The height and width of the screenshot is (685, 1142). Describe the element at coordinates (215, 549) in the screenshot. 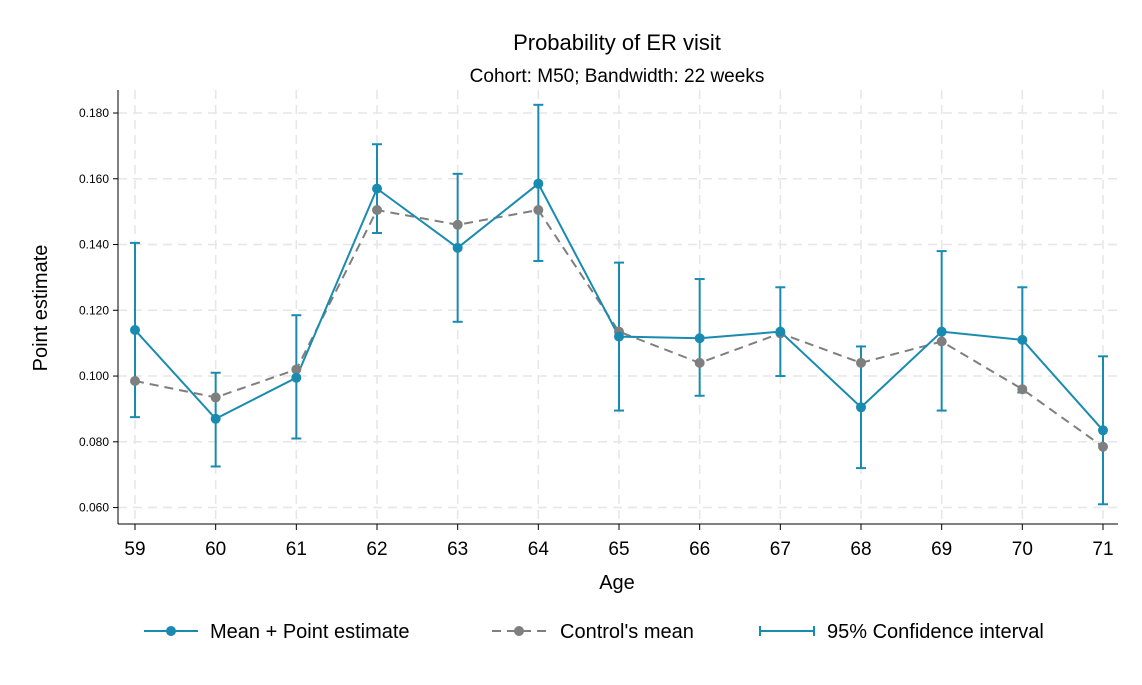

I see `x-tick-label-1: 60` at that location.